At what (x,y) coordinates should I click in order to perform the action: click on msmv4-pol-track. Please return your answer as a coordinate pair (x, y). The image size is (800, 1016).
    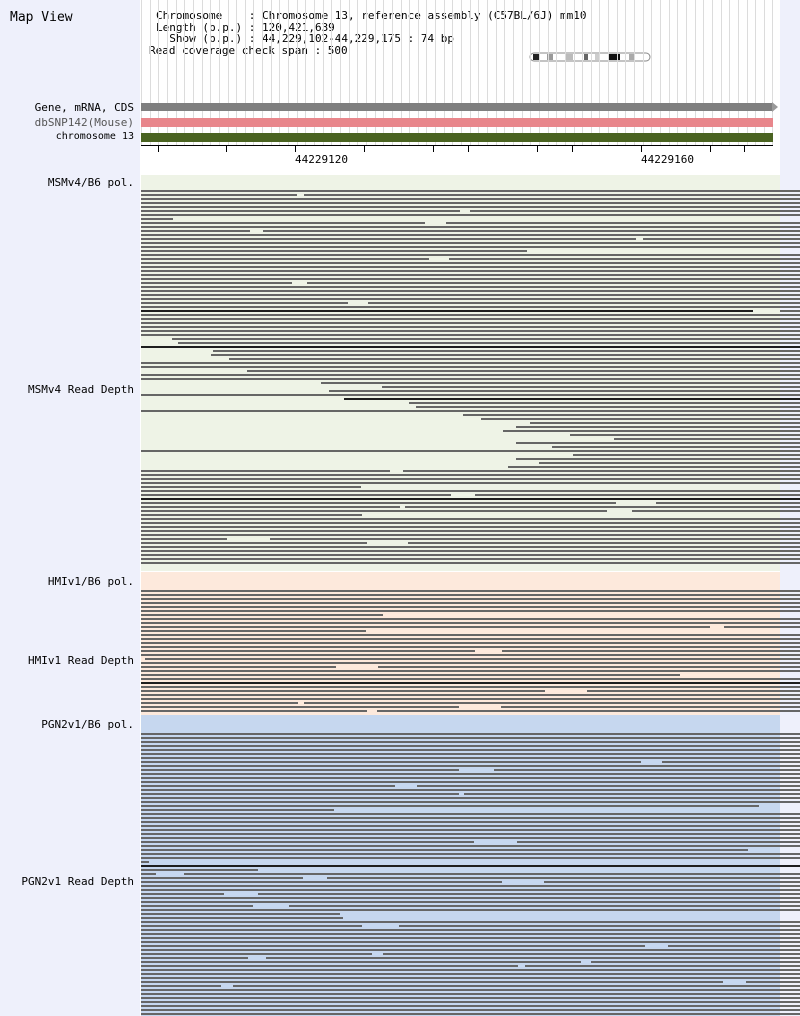
    Looking at the image, I should click on (460, 182).